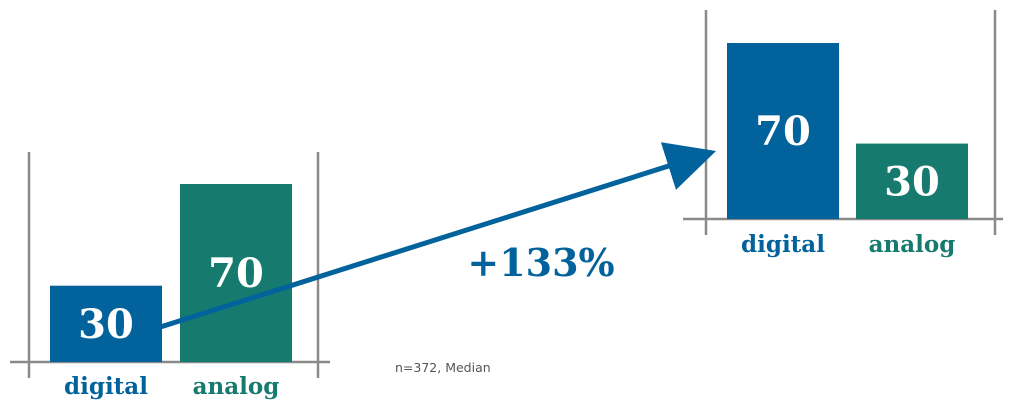 The image size is (1018, 407). I want to click on change-label: +133%, so click(540, 262).